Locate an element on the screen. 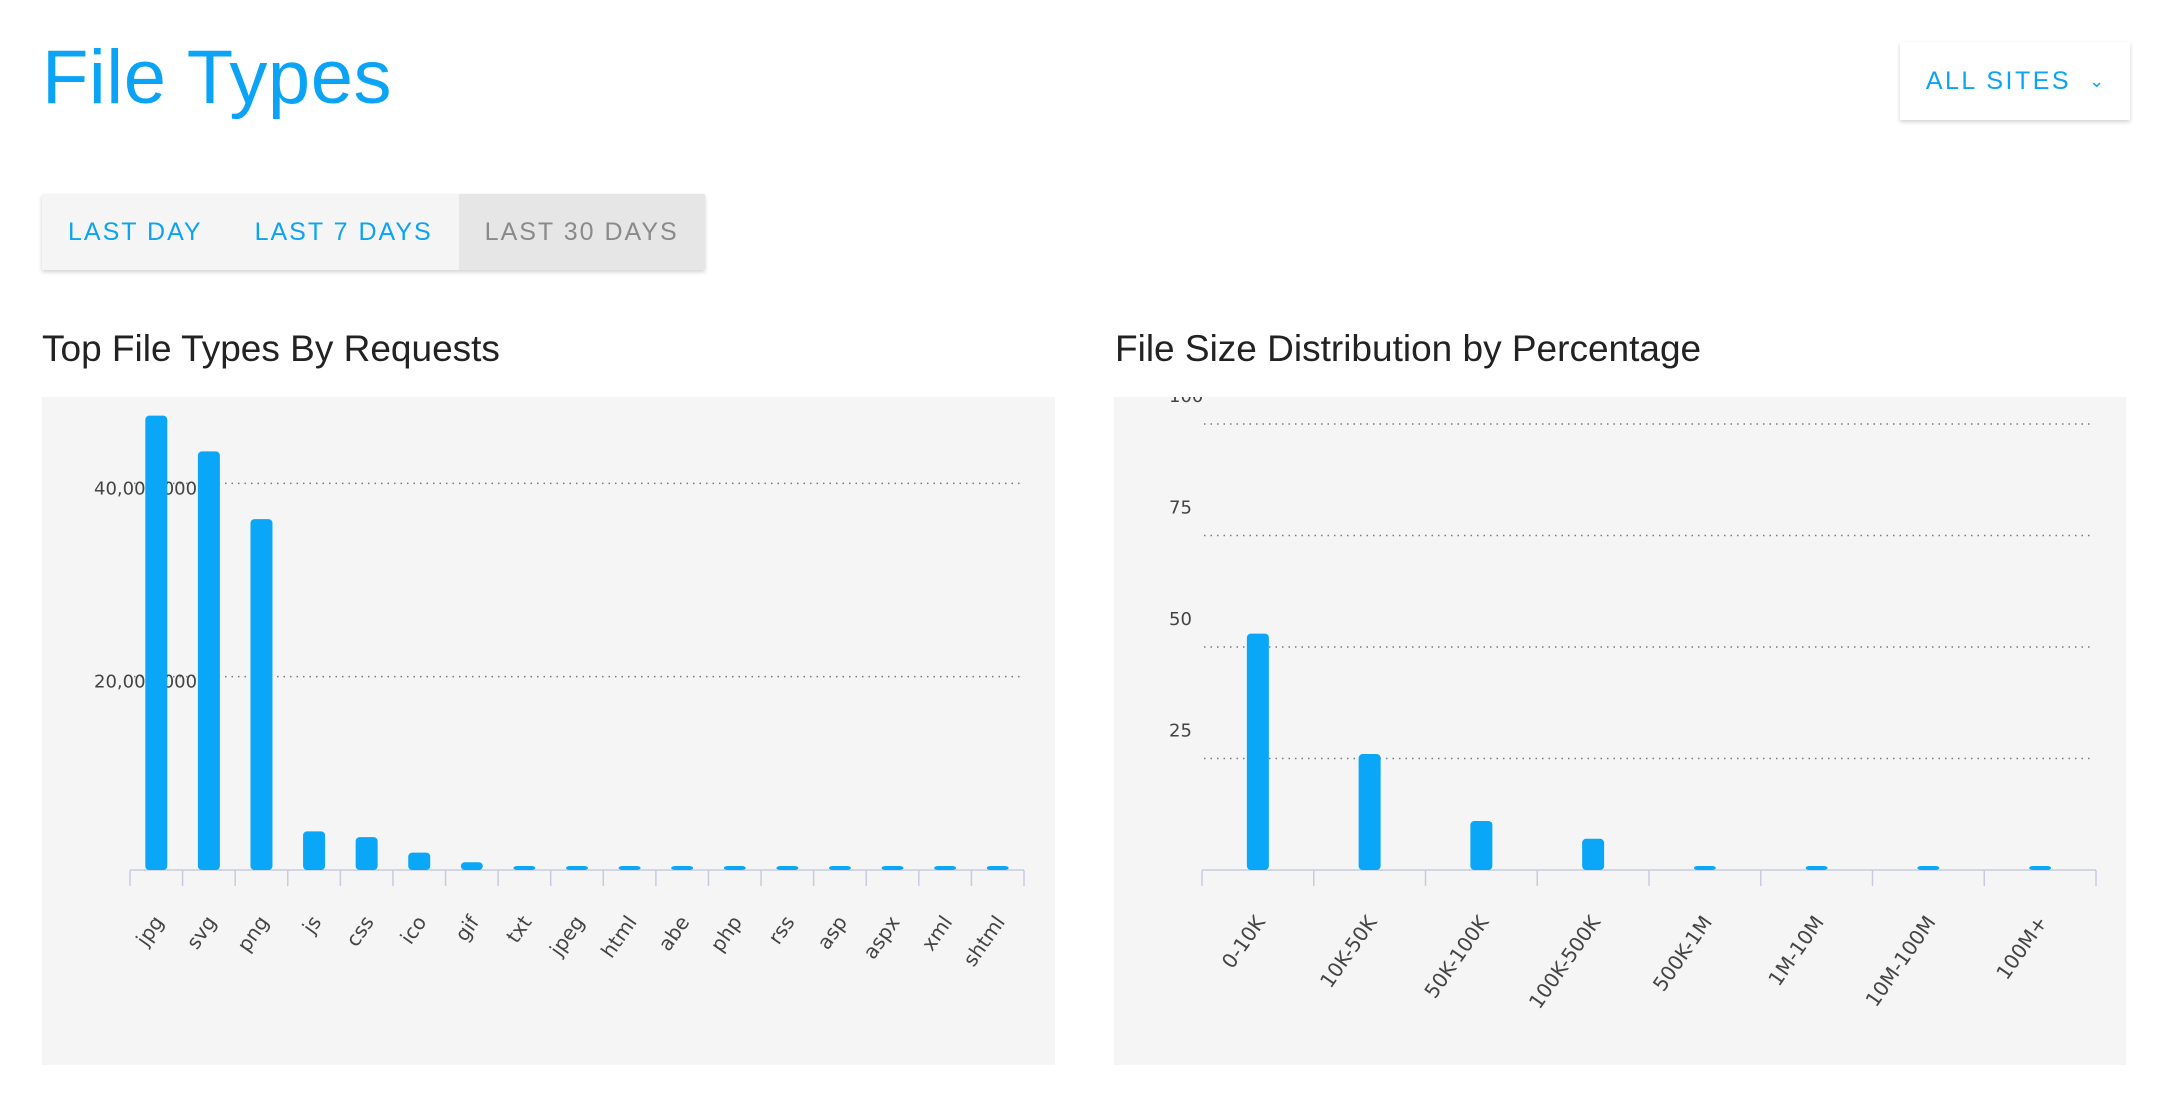 The image size is (2164, 1116). x-tick-label: 50K-100K is located at coordinates (1456, 956).